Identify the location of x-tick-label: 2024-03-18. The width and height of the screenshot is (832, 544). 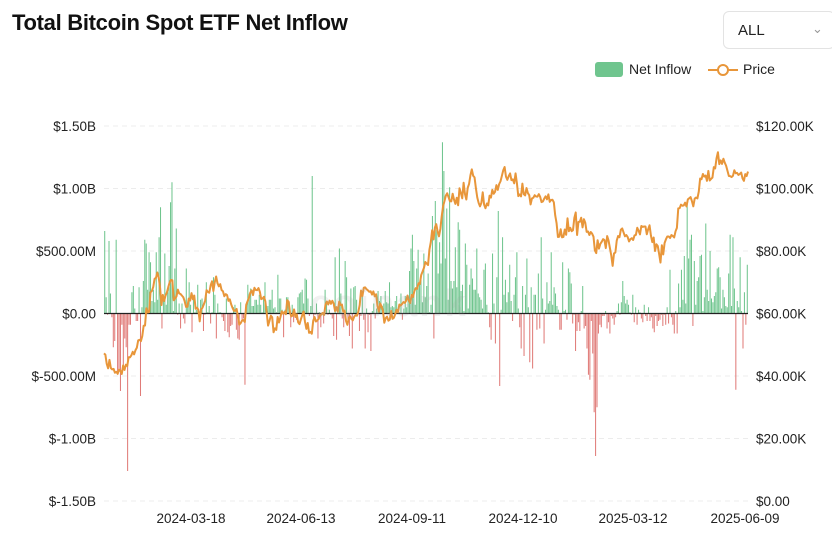
(190, 518).